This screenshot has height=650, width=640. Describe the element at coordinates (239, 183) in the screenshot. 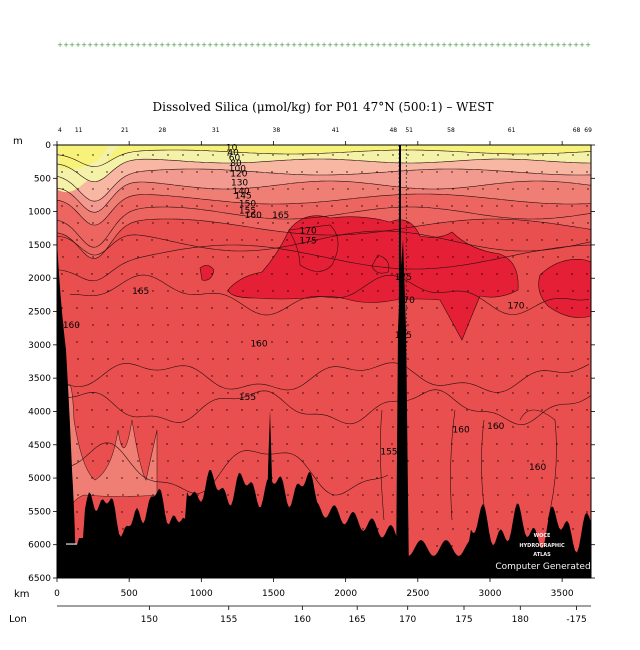

I see `contour-label: 130` at that location.